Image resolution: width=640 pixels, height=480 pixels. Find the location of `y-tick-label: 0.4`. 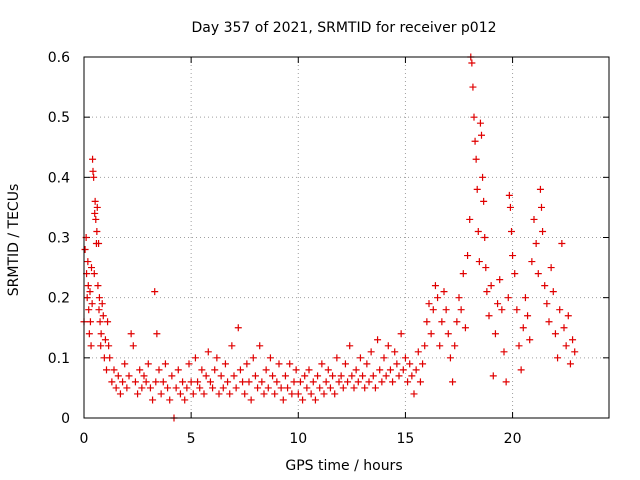

y-tick-label: 0.4 is located at coordinates (59, 178).